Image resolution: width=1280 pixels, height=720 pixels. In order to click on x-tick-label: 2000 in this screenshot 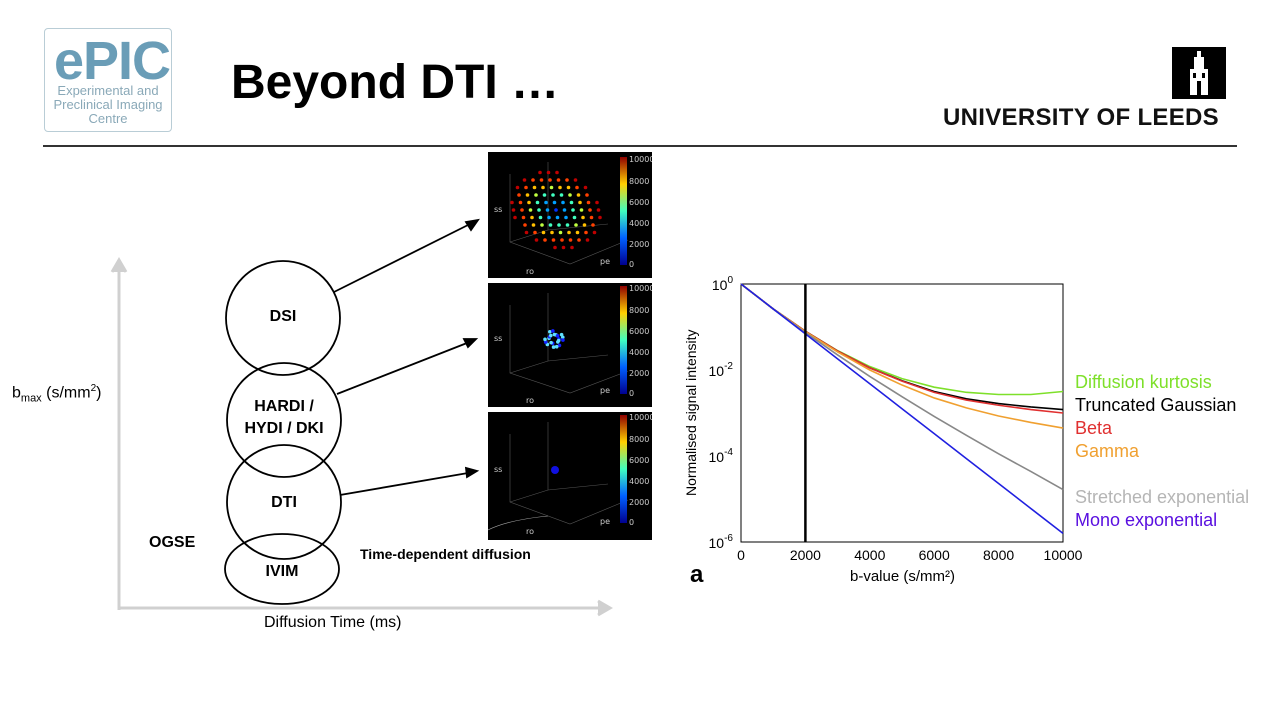, I will do `click(805, 555)`.